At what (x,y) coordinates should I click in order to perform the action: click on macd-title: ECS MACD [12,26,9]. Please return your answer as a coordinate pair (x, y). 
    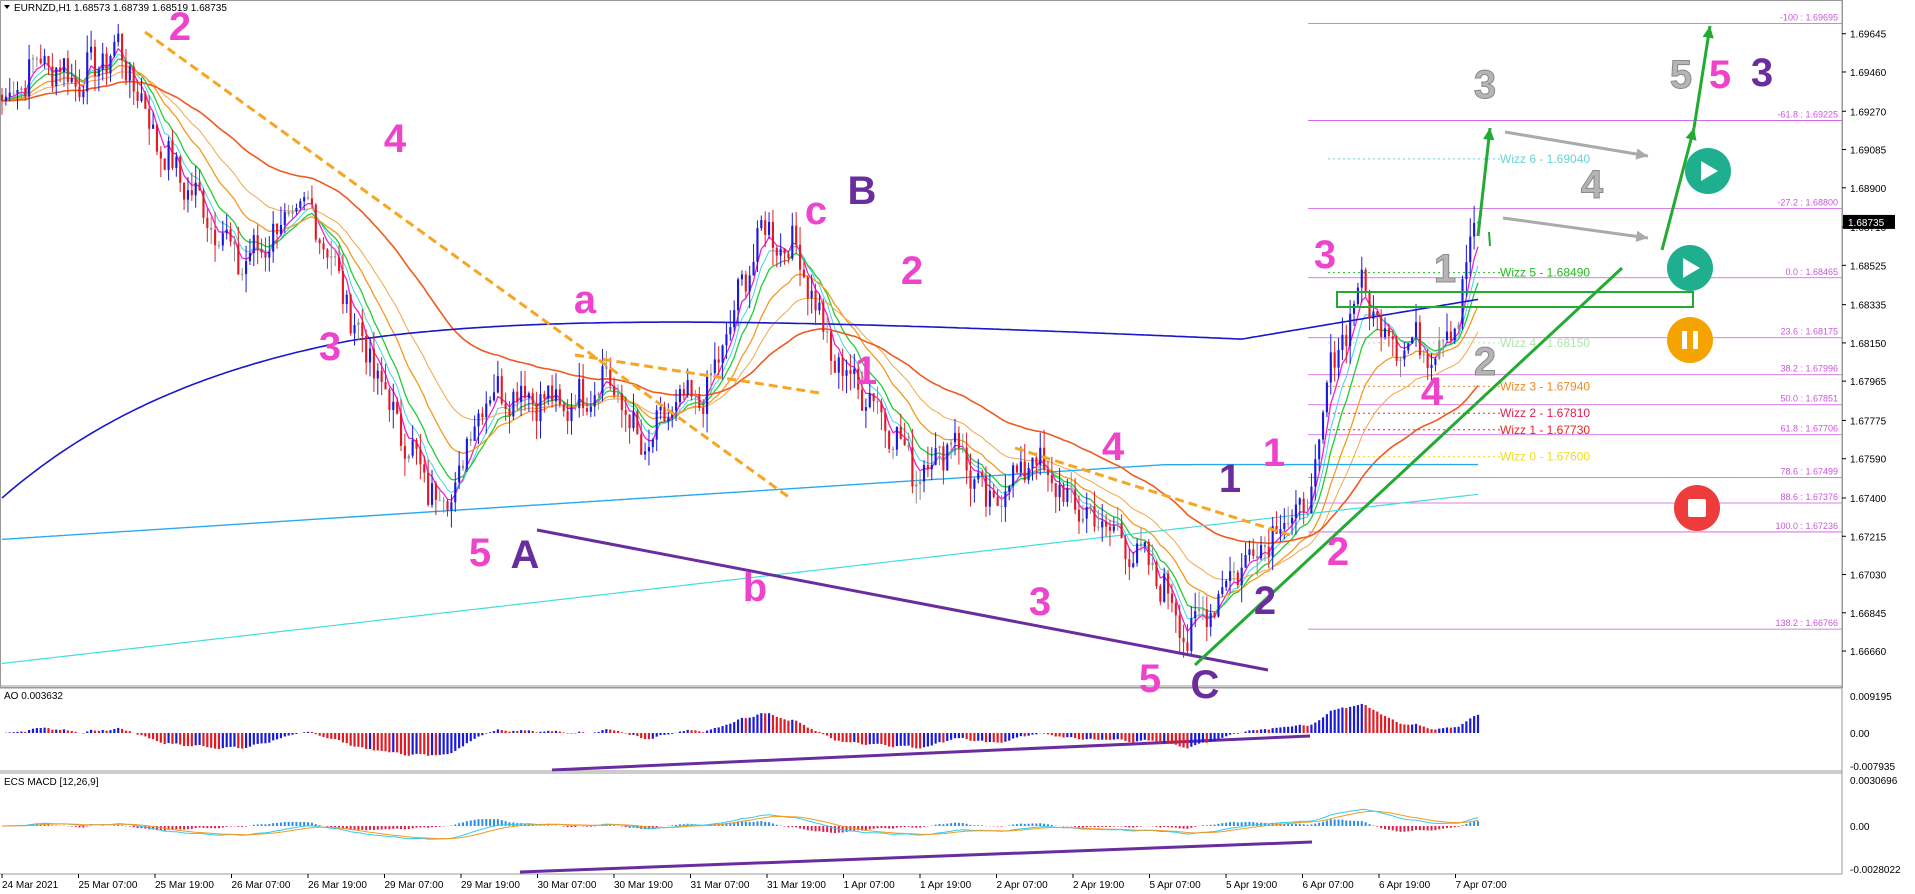
    Looking at the image, I should click on (51, 782).